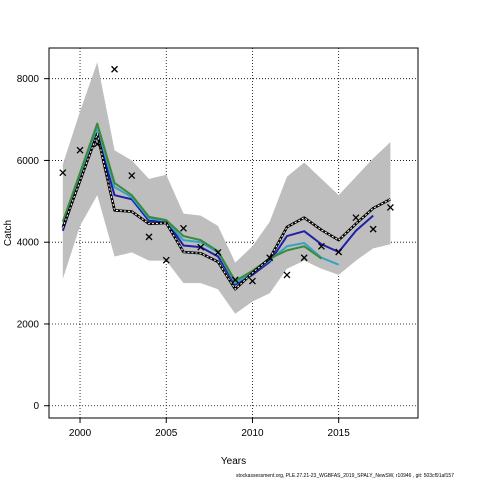  Describe the element at coordinates (339, 433) in the screenshot. I see `x-tick-label: 2015` at that location.